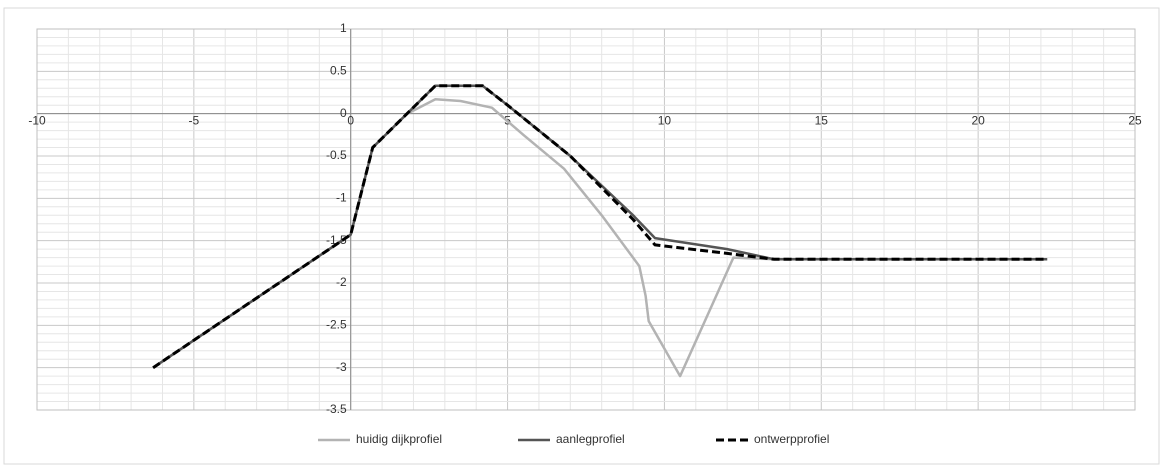 This screenshot has height=473, width=1163. Describe the element at coordinates (336, 240) in the screenshot. I see `y-tick-label: -1.5` at that location.